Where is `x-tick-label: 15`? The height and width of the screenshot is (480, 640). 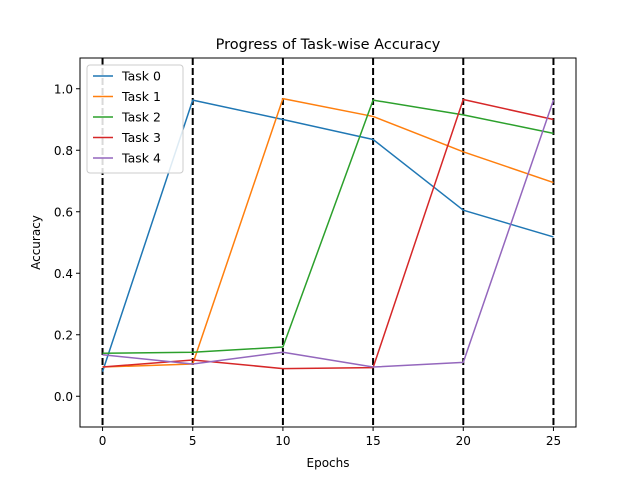
x-tick-label: 15 is located at coordinates (372, 441).